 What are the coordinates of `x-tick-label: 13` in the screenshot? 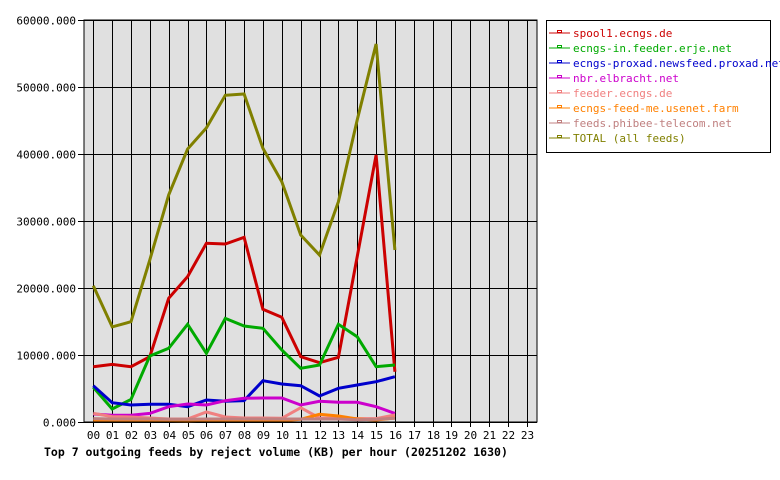 It's located at (338, 435).